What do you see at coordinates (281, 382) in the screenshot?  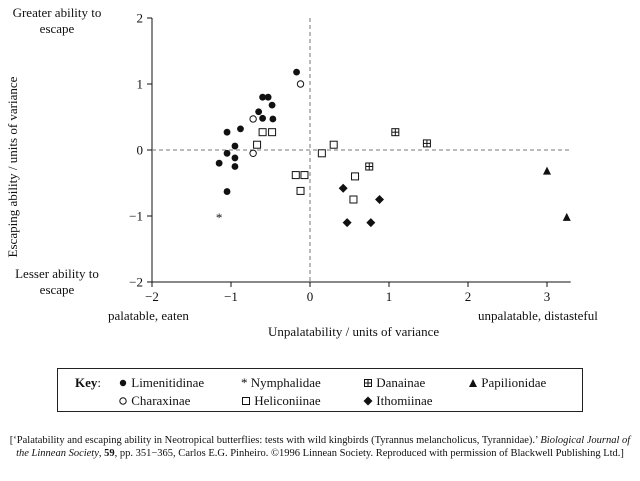 I see `legend-item-nymphalidae: * Nymphalidae` at bounding box center [281, 382].